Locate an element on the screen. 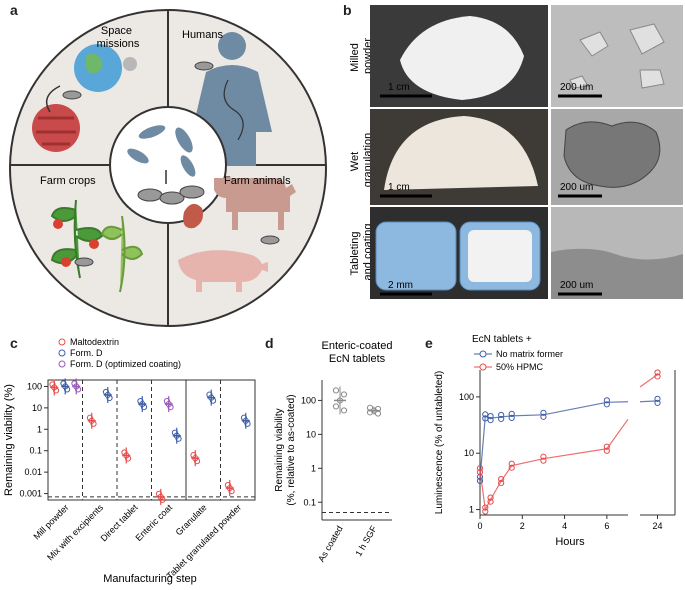  x-tick-label: 24 is located at coordinates (657, 526).